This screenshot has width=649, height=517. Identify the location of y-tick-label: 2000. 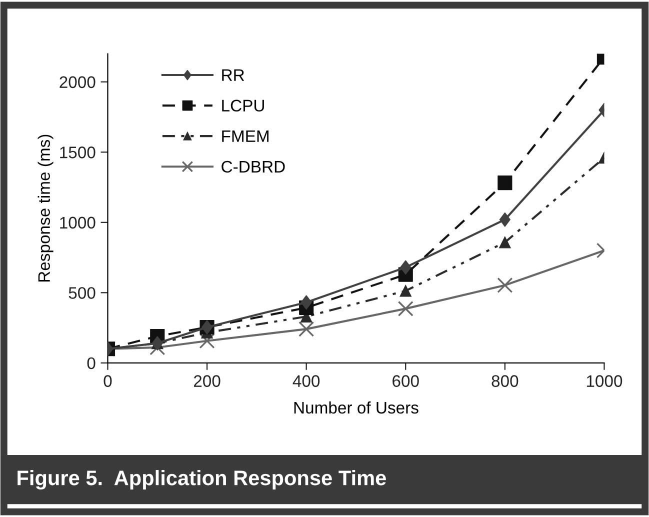
(78, 82).